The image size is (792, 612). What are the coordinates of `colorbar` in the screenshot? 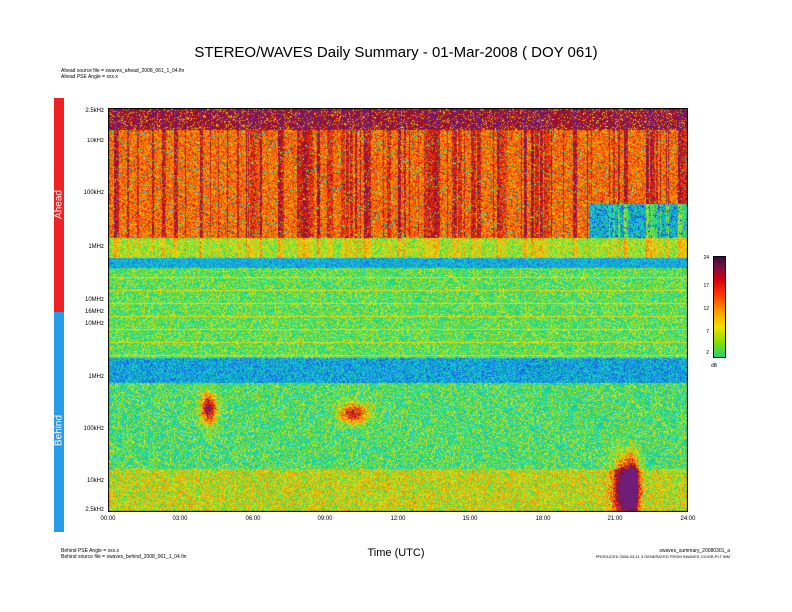 It's located at (719, 307).